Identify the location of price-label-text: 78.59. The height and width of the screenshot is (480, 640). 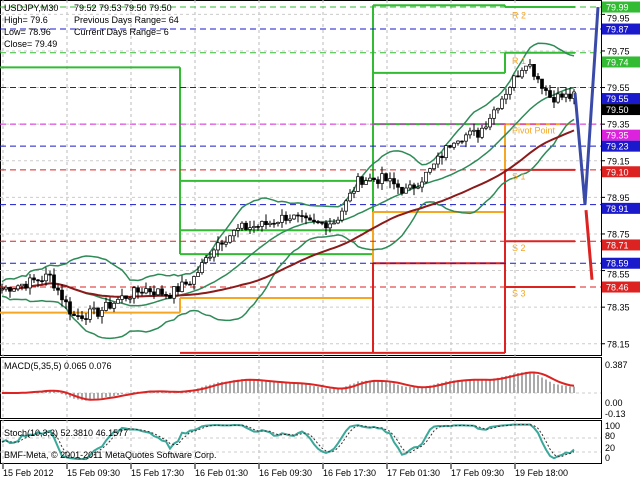
(617, 264).